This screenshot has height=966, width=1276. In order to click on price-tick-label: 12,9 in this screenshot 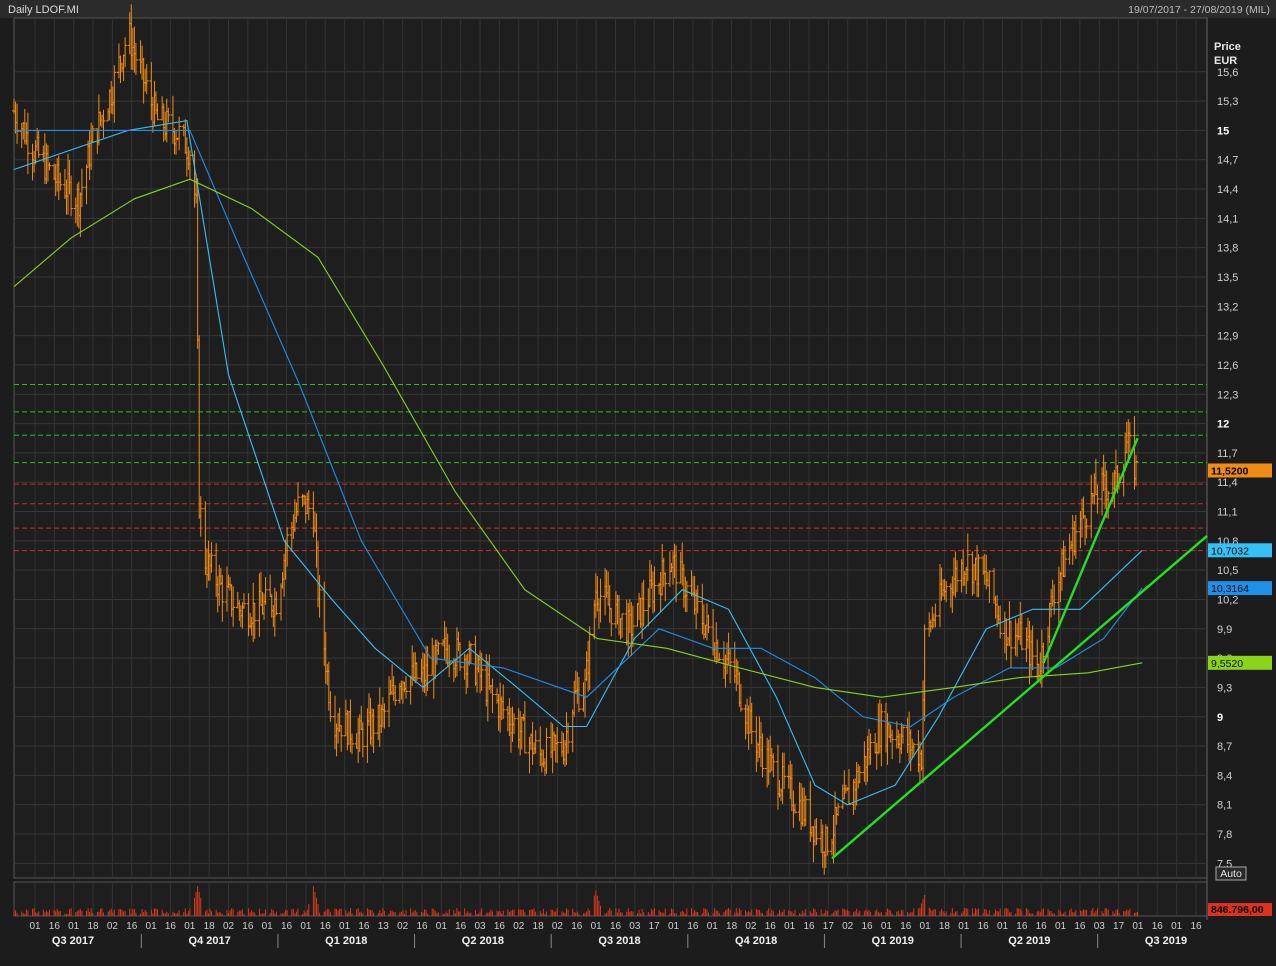, I will do `click(1227, 337)`.